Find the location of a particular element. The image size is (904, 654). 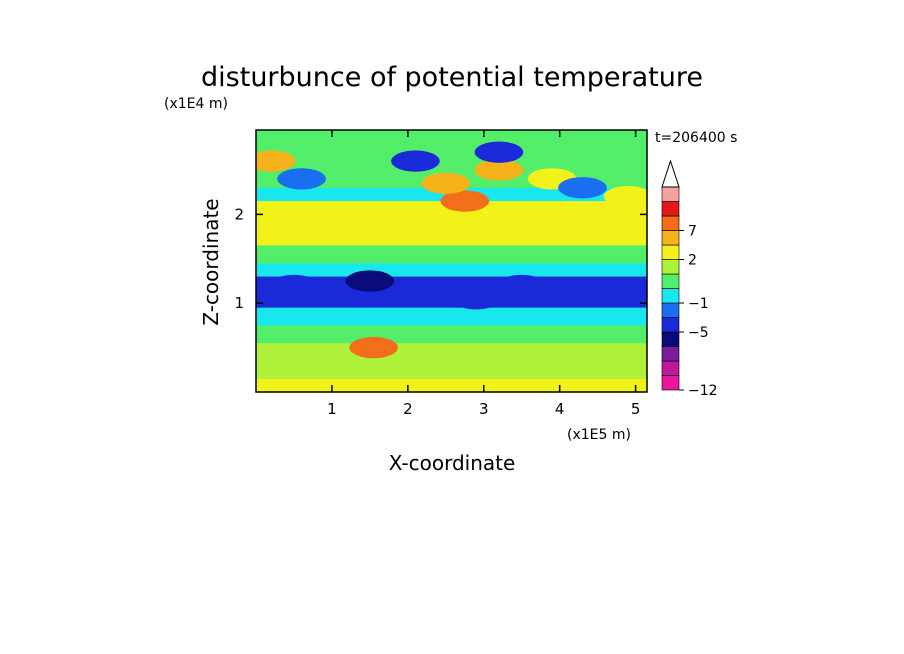

colorbar-label: 2 is located at coordinates (692, 261).